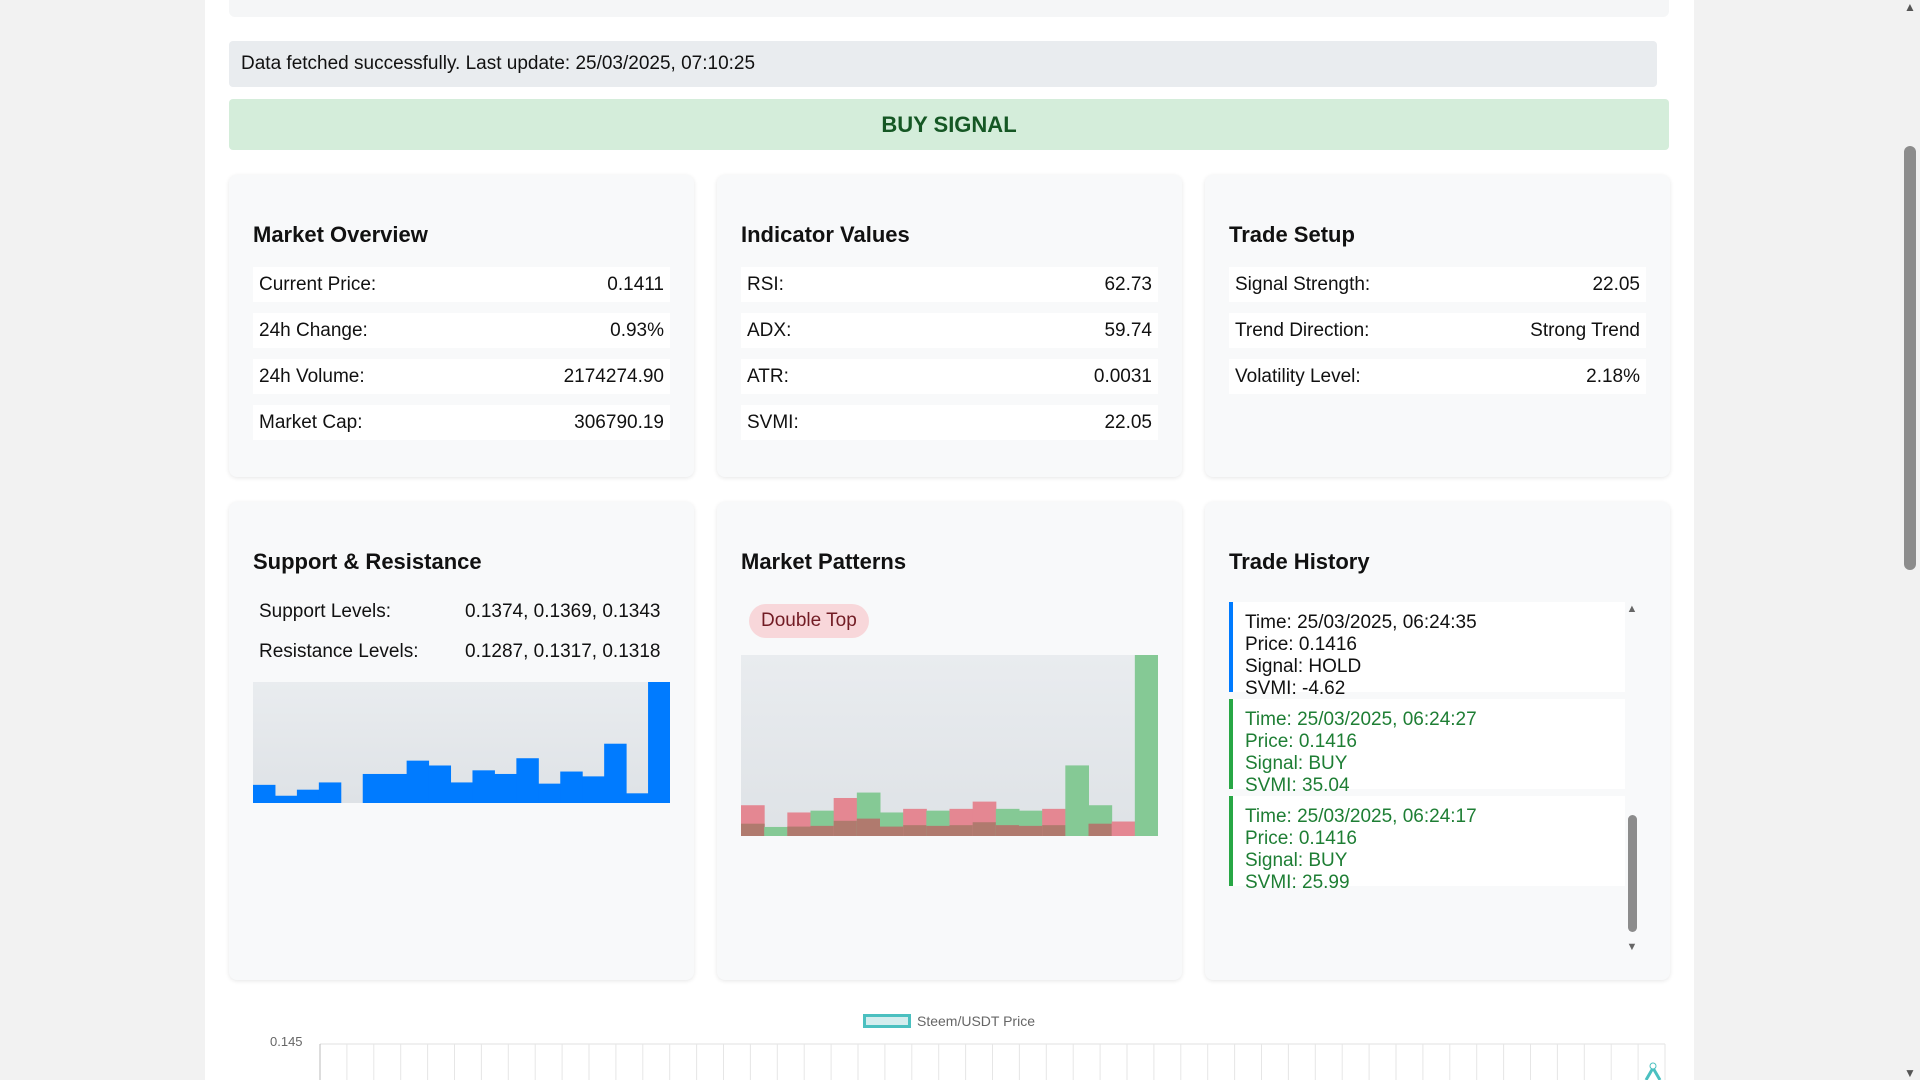 The width and height of the screenshot is (1920, 1080). Describe the element at coordinates (1122, 376) in the screenshot. I see `row-value: 0.0031` at that location.